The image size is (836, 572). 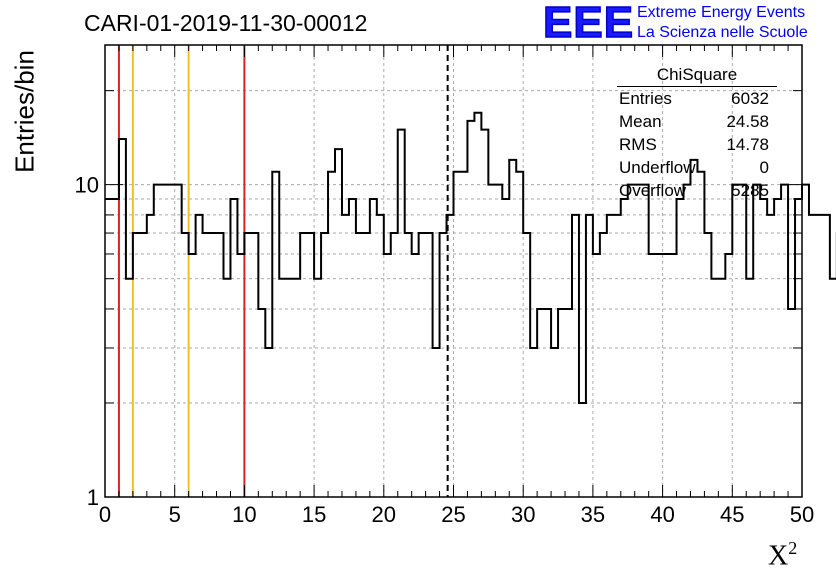 I want to click on eee-logo: EEE, so click(x=588, y=23).